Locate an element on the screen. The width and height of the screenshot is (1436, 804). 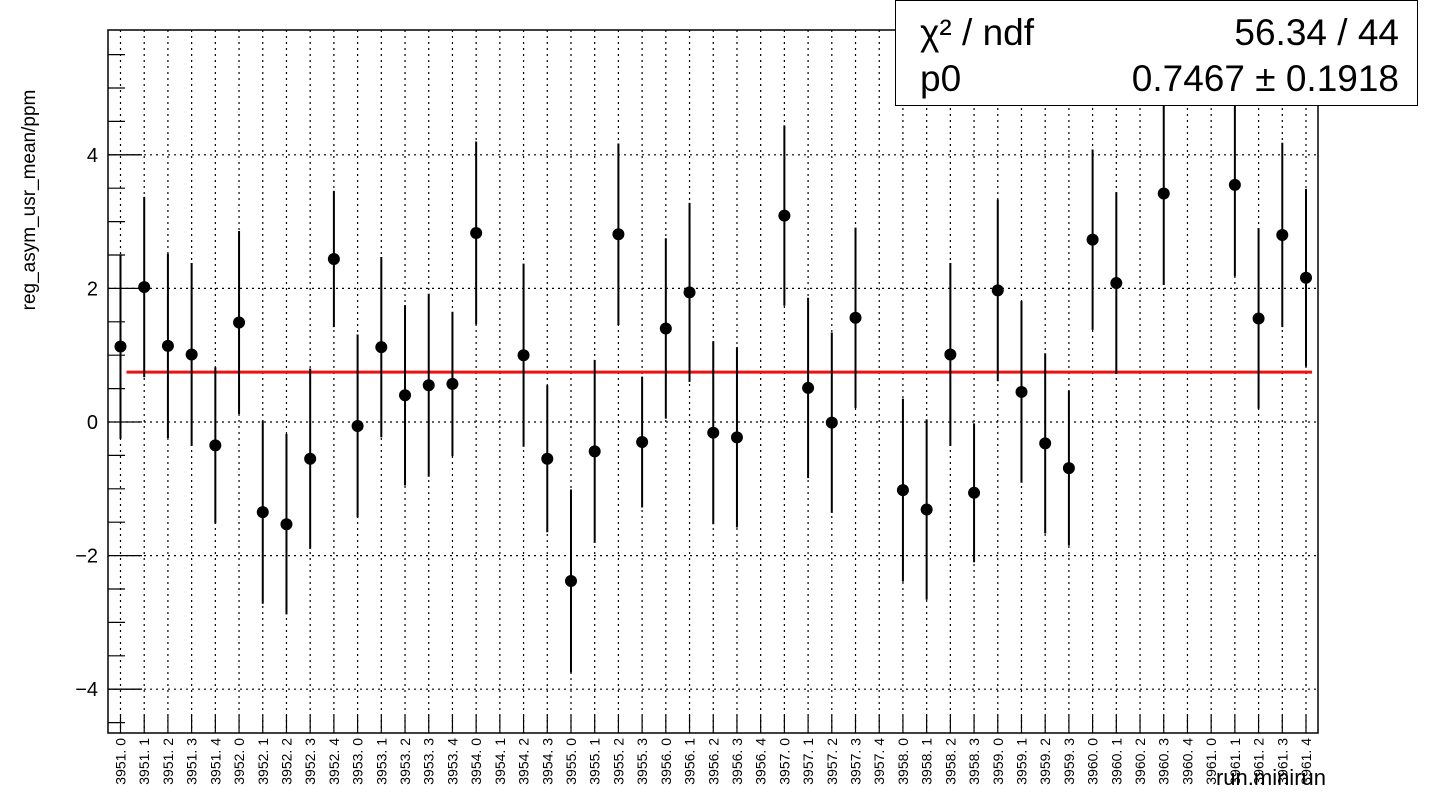
y-tick-label: 0 is located at coordinates (92, 423).